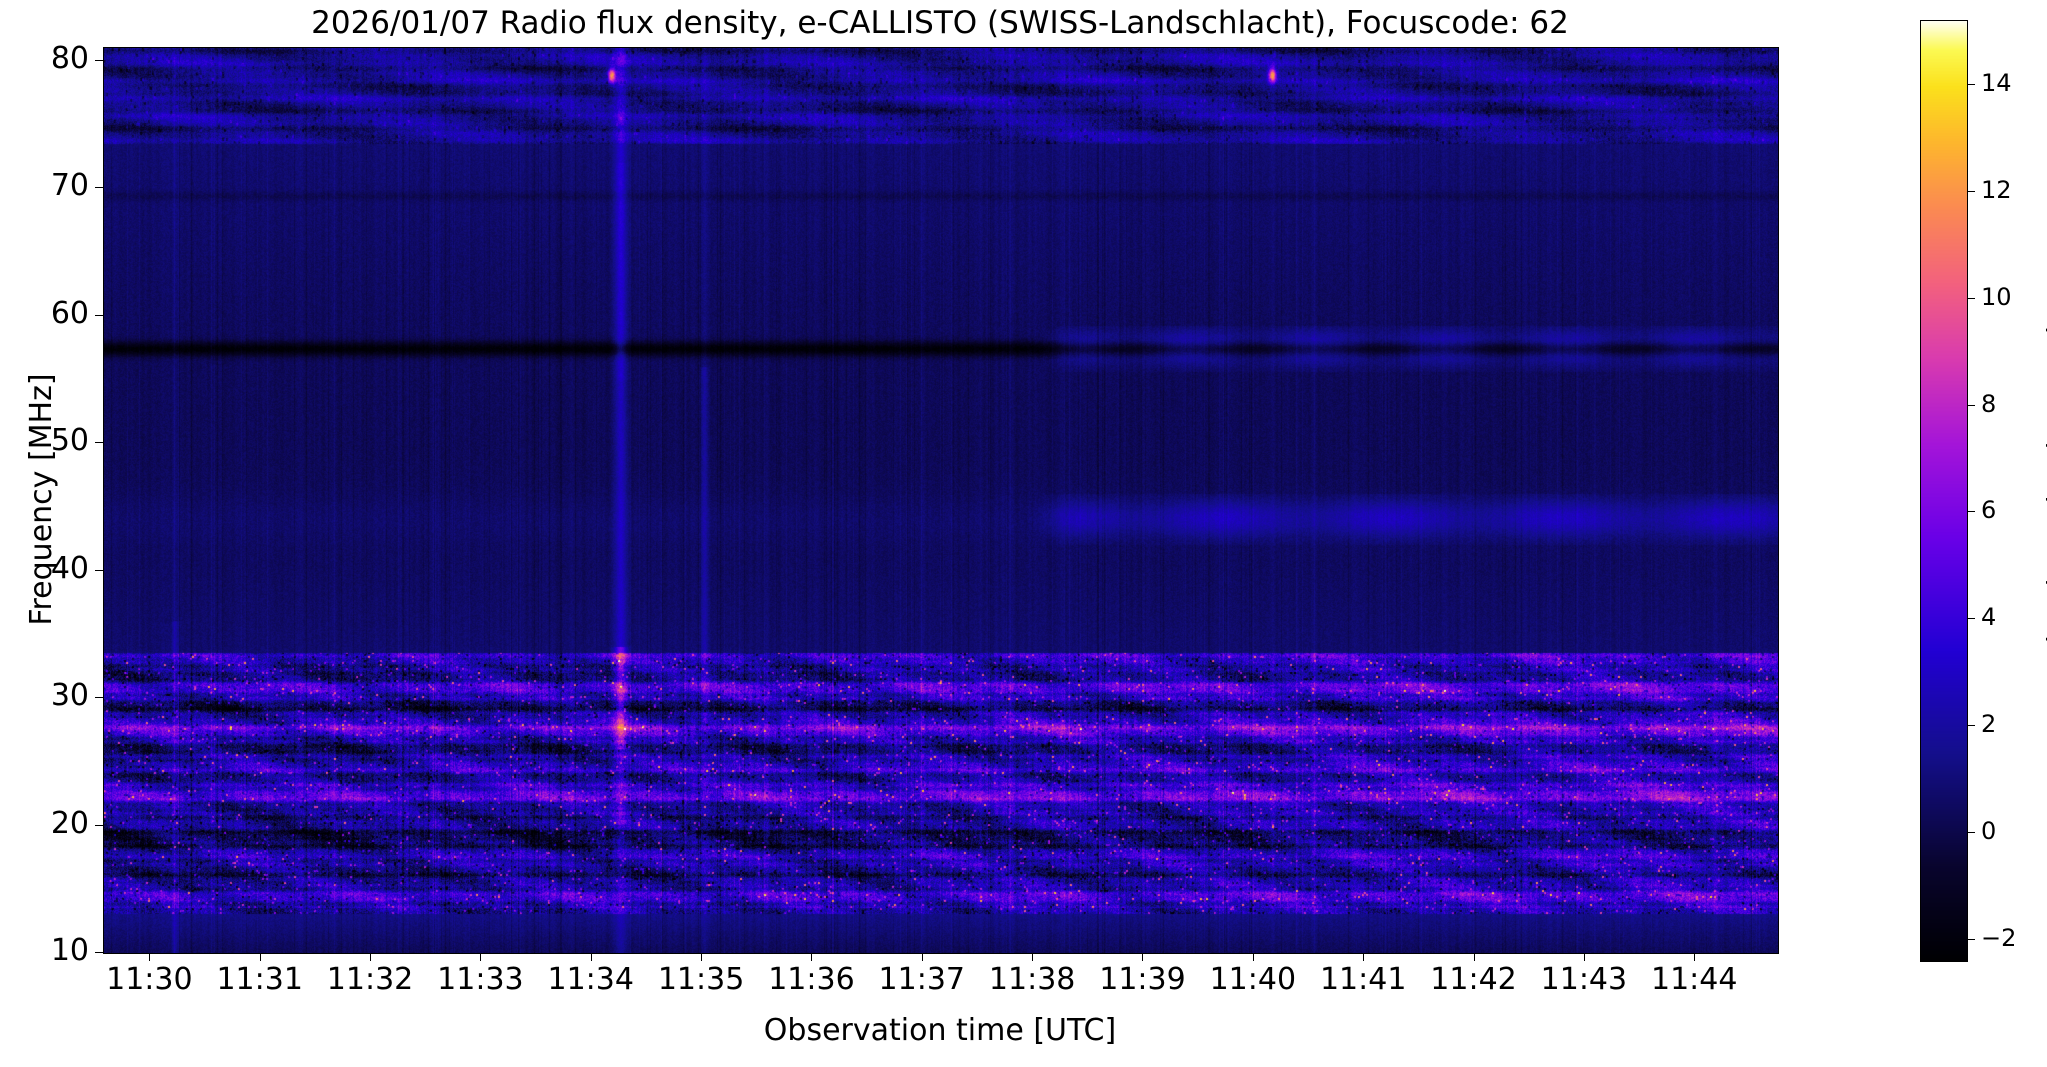 The height and width of the screenshot is (1067, 2047). Describe the element at coordinates (1996, 296) in the screenshot. I see `colorbar-tick-label: 10` at that location.